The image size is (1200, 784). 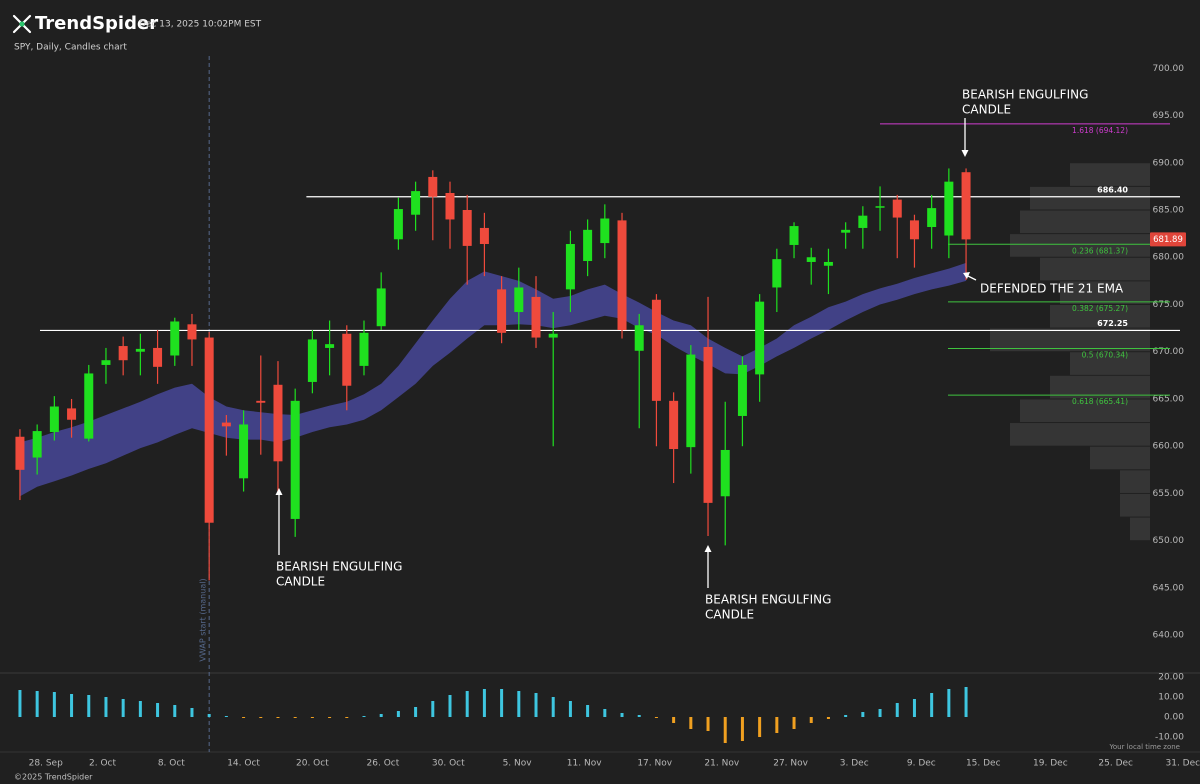 I want to click on annotation-arrow, so click(x=965, y=137).